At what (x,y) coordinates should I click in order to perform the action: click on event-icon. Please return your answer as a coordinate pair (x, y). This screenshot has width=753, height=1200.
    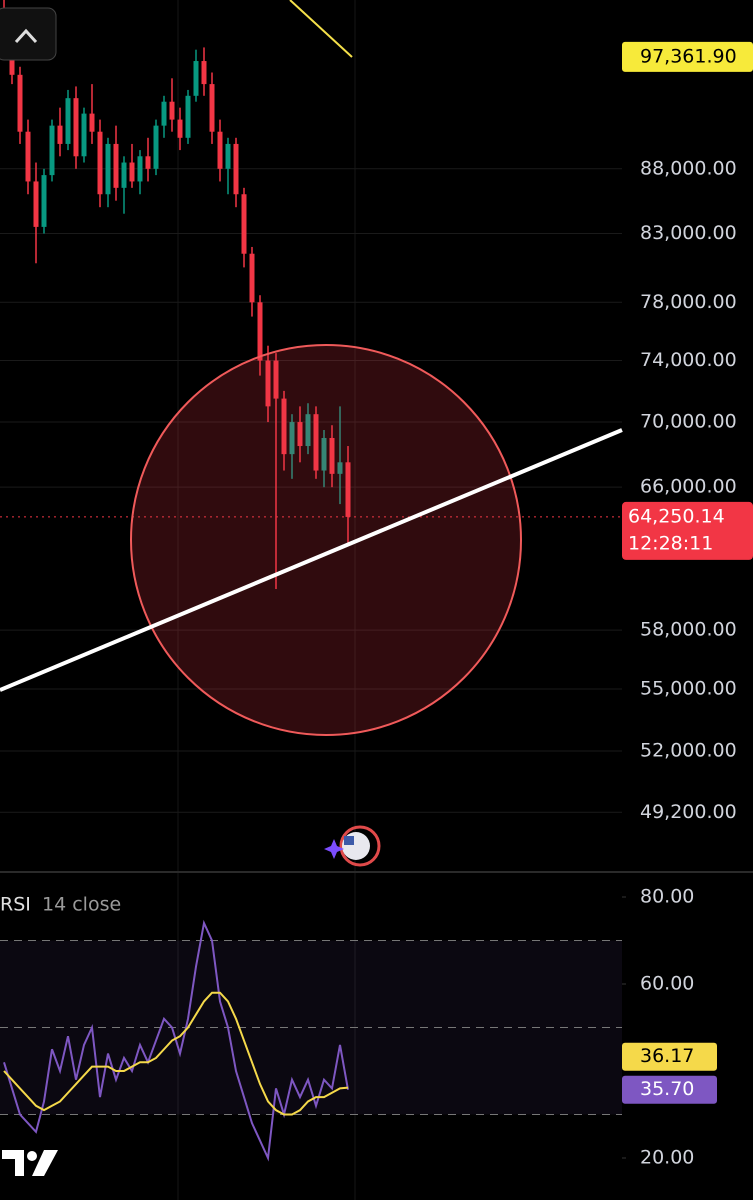
    Looking at the image, I should click on (352, 846).